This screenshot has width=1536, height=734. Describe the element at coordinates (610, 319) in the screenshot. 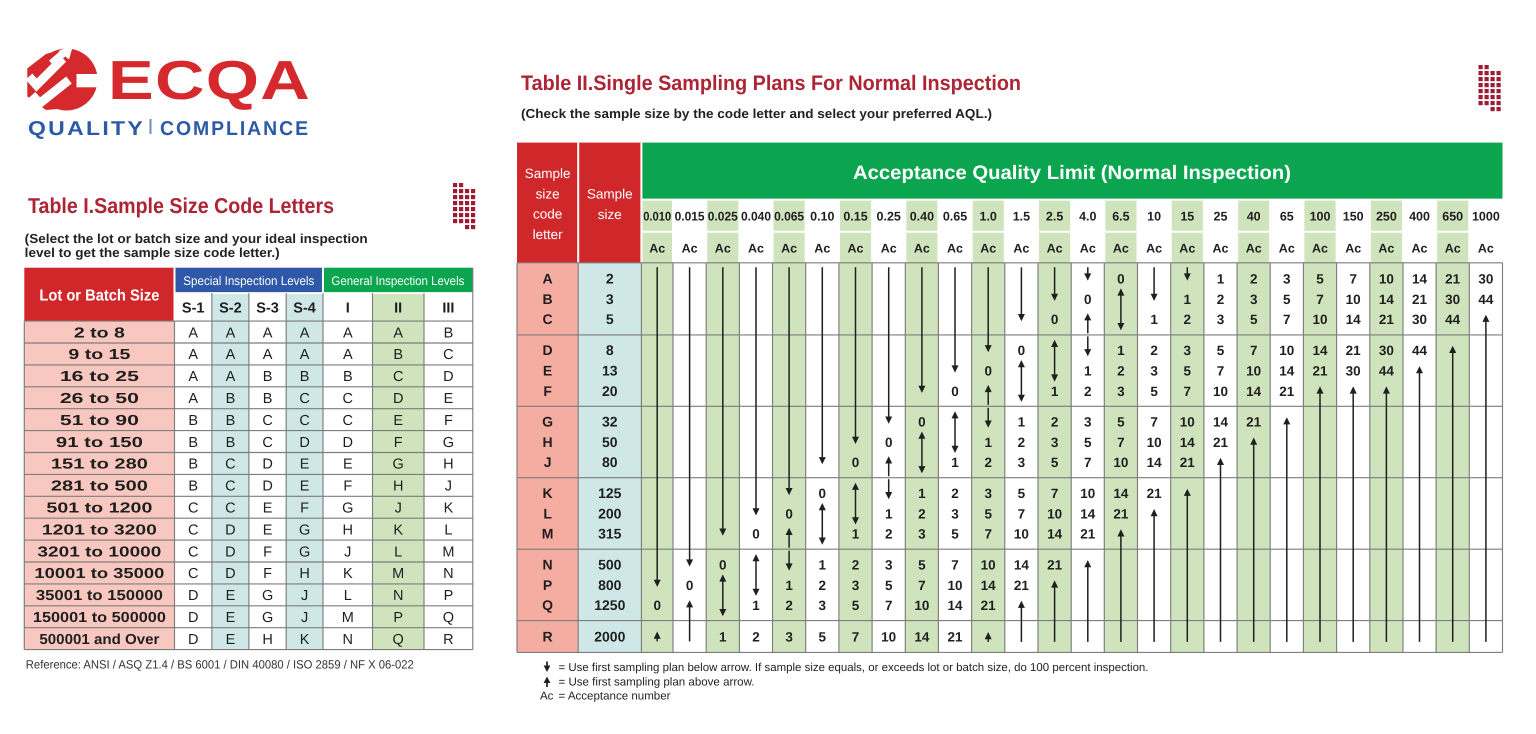

I see `svg-text: 5` at that location.